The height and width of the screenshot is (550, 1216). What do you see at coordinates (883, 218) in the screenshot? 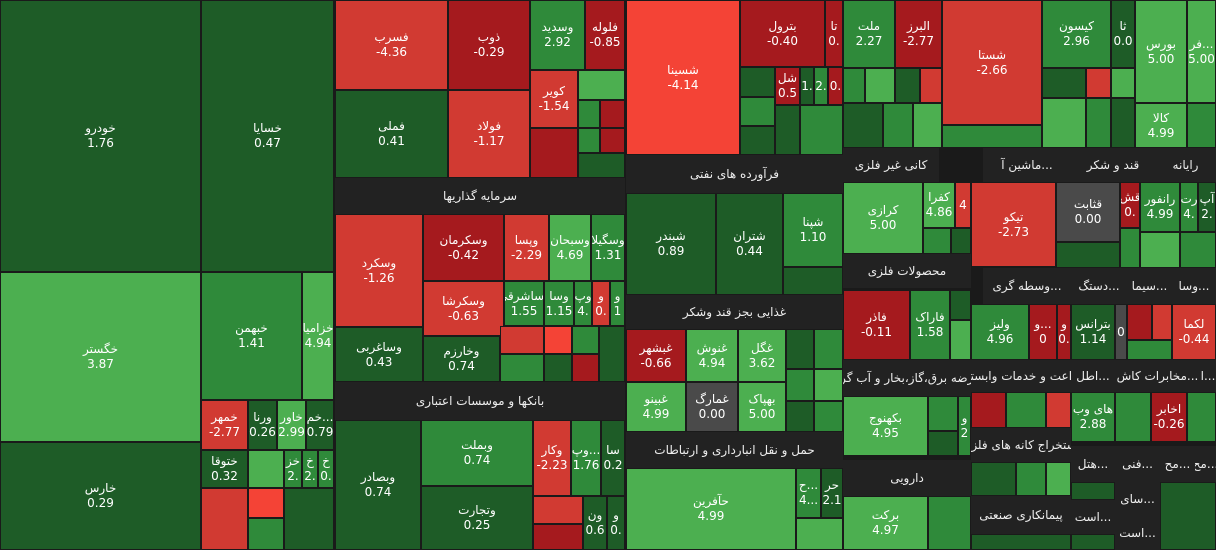
I see `tile-karazi: کرازی 5.00` at bounding box center [883, 218].